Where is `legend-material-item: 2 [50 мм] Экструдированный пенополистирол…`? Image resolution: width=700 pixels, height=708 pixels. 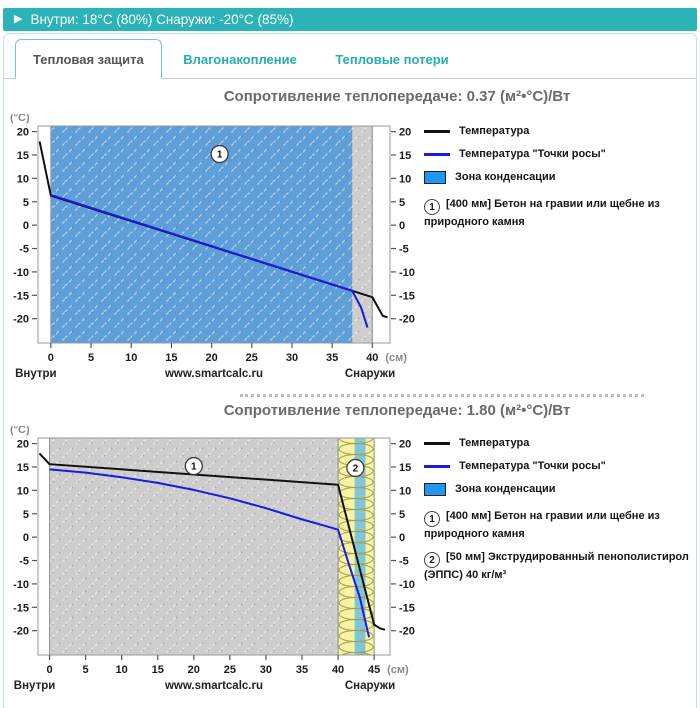
legend-material-item: 2 [50 мм] Экструдированный пенополистирол… is located at coordinates (556, 566).